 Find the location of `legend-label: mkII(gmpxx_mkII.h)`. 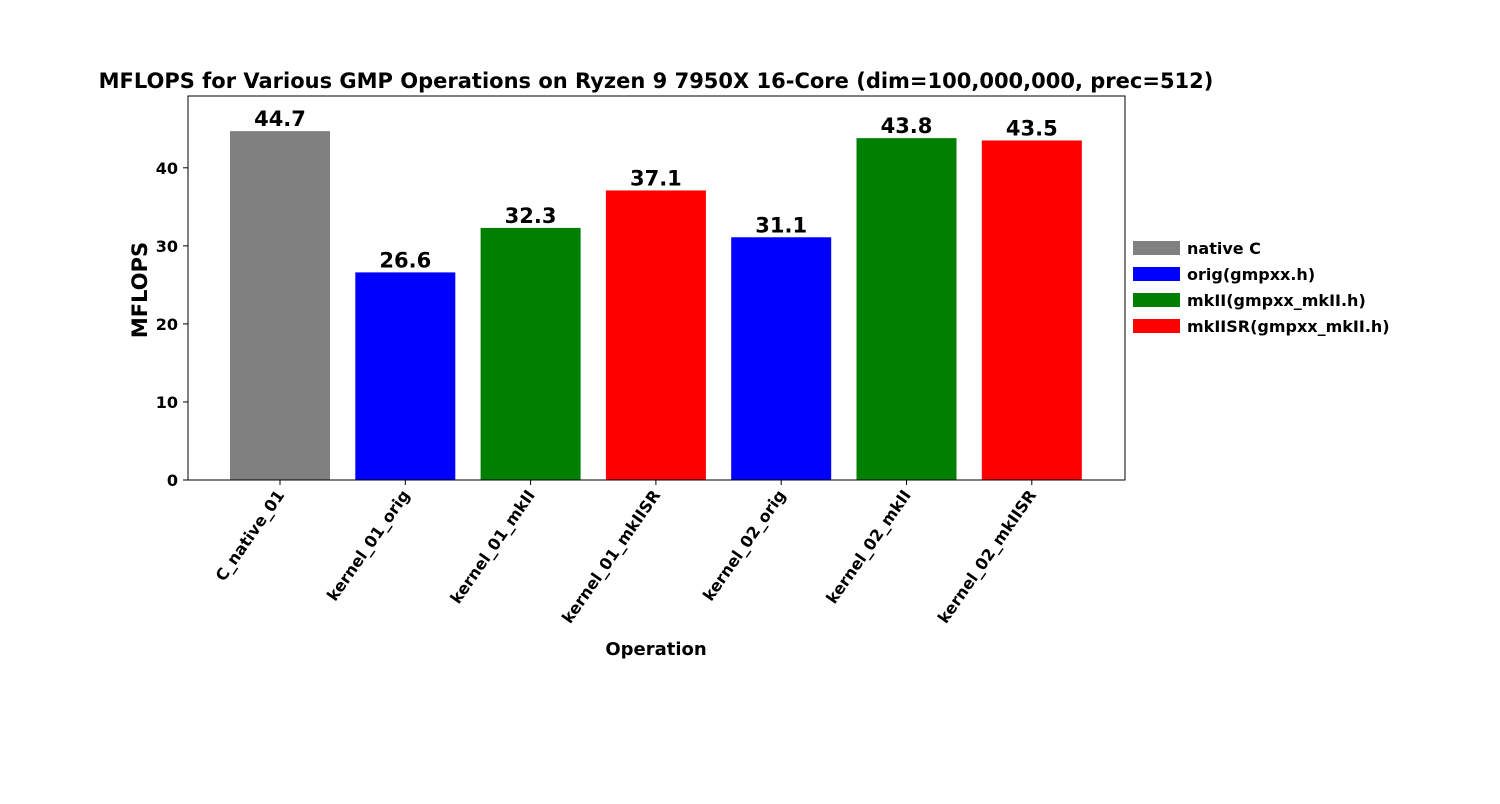

legend-label: mkII(gmpxx_mkII.h) is located at coordinates (1276, 300).